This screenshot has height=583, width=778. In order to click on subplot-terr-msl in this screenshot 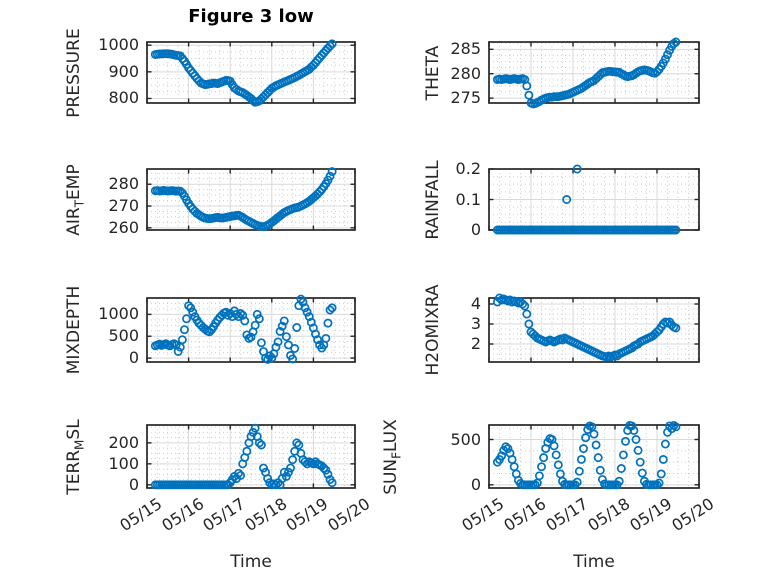, I will do `click(251, 456)`.